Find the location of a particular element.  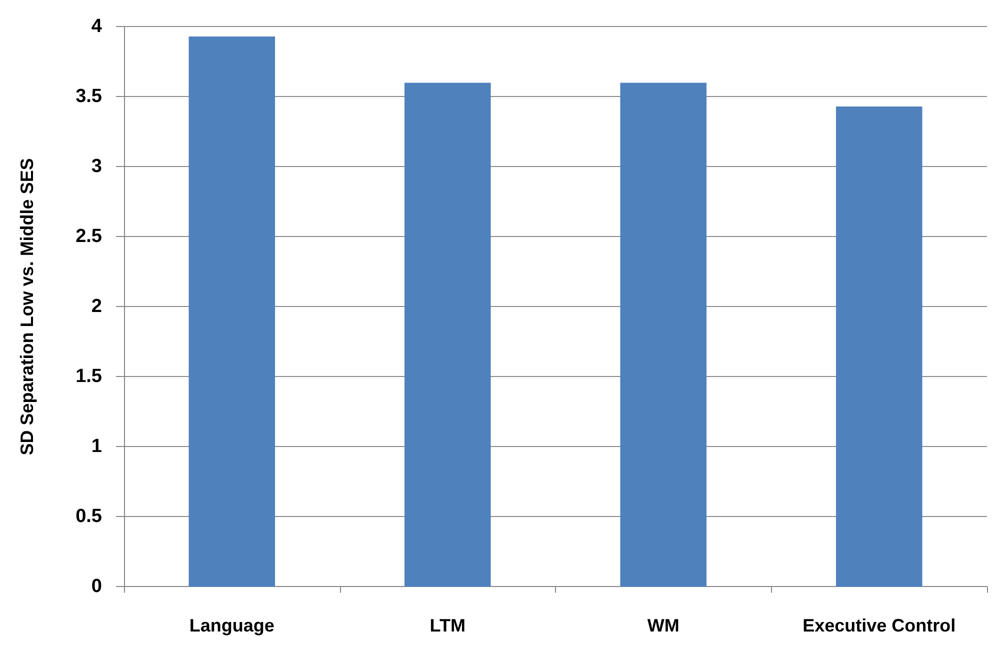

y-tick-label: 2 is located at coordinates (96, 307).